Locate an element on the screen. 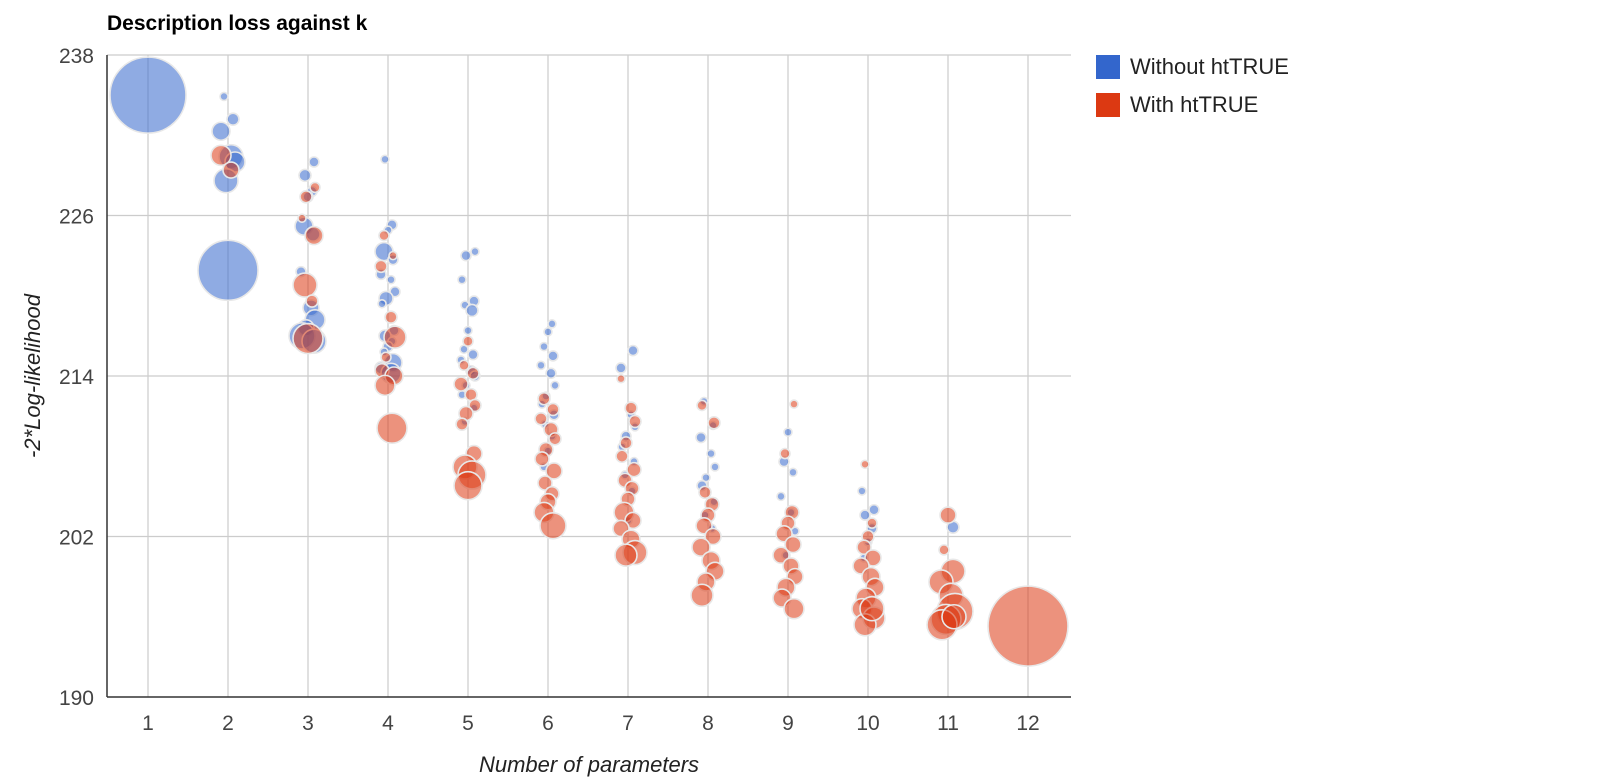 The image size is (1600, 780). x-tick-label: 6 is located at coordinates (548, 723).